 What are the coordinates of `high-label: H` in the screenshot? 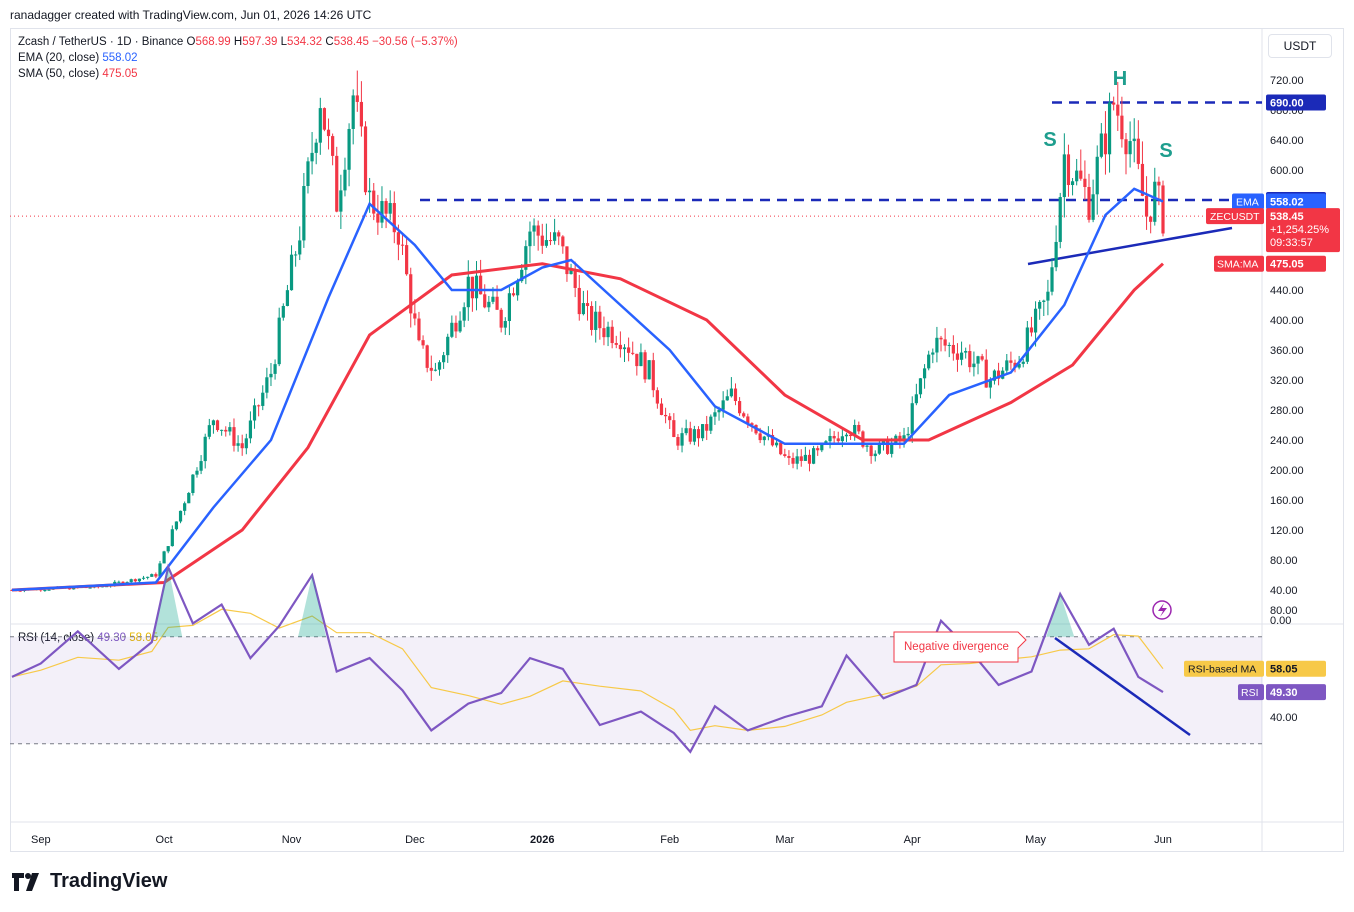 It's located at (238, 42).